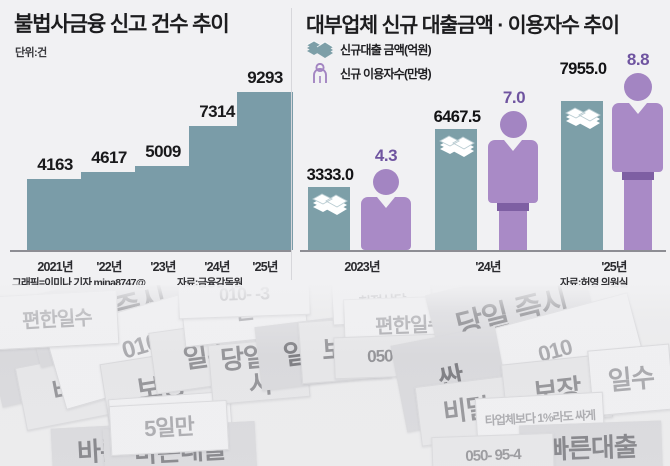 The image size is (670, 466). What do you see at coordinates (163, 208) in the screenshot?
I see `bar-2023` at bounding box center [163, 208].